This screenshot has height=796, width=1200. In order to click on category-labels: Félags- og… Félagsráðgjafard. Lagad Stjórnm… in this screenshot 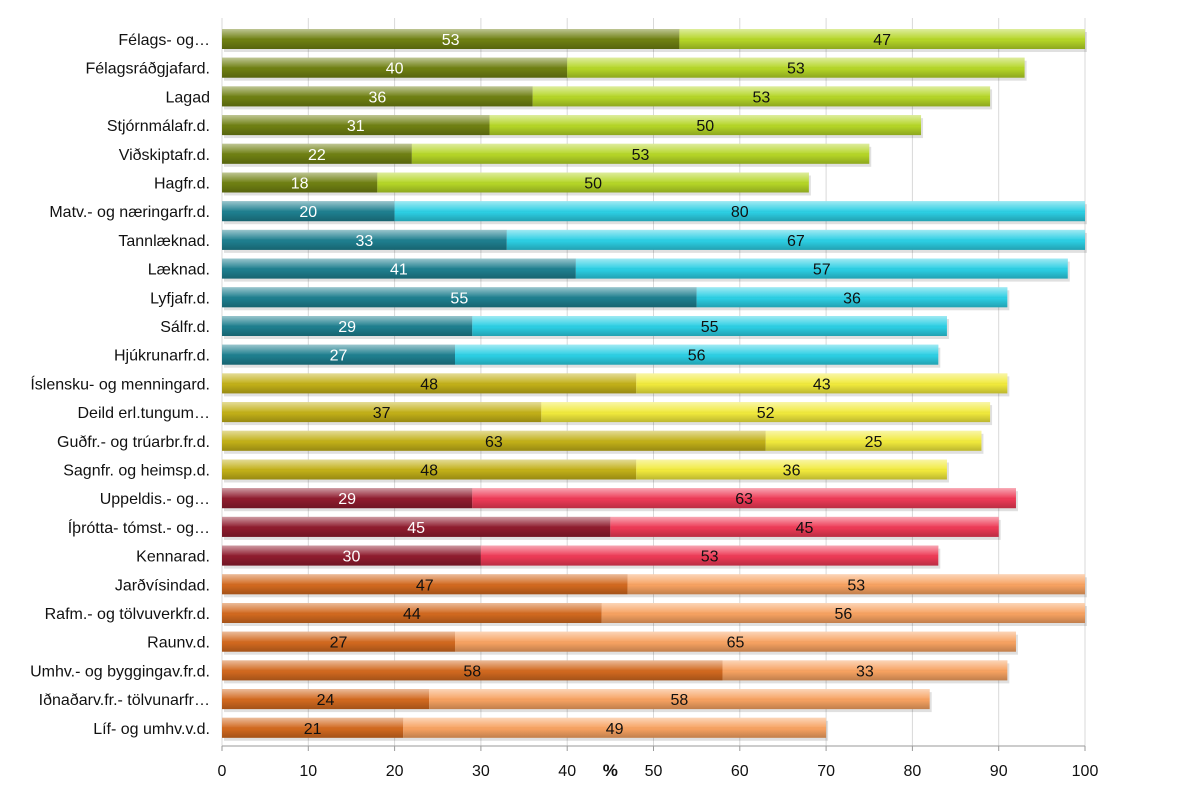, I will do `click(120, 385)`.